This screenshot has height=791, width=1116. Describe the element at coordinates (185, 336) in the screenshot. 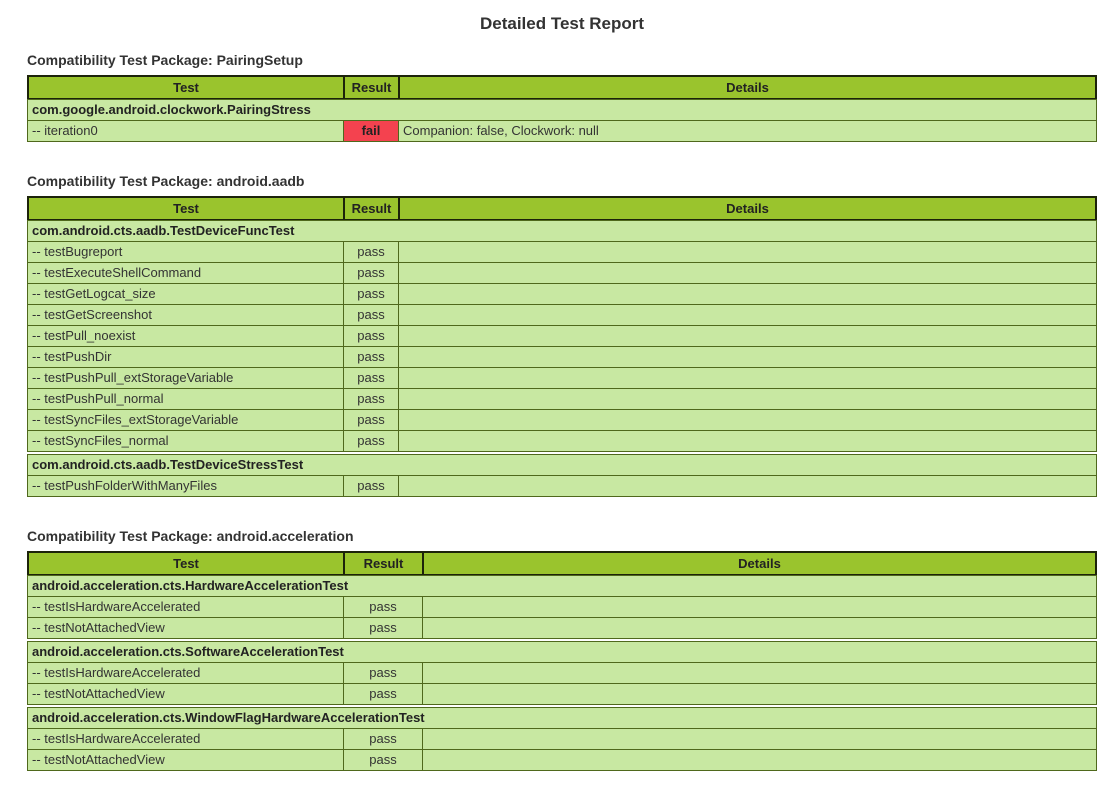

I see `test-name-cell: -- testPull_noexist` at that location.